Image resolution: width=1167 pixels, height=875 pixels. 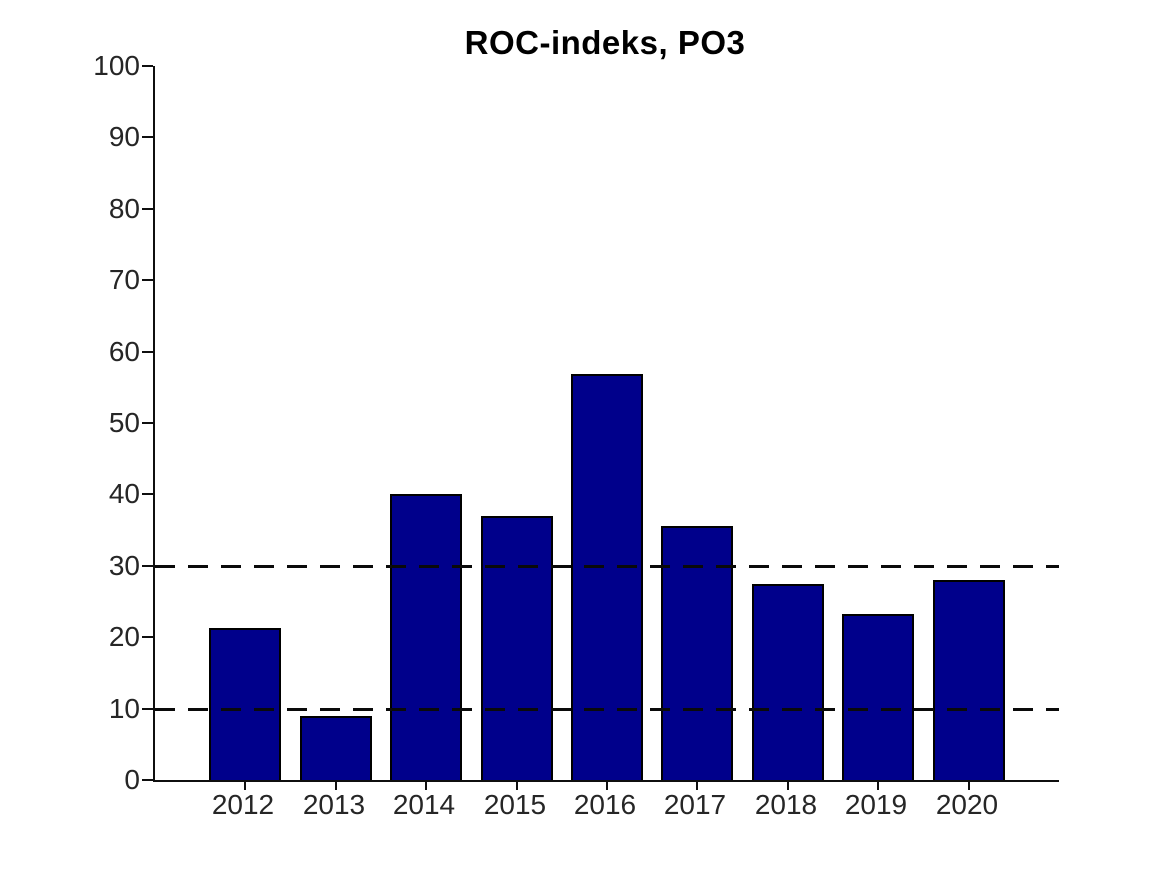 What do you see at coordinates (788, 682) in the screenshot?
I see `bar-2018` at bounding box center [788, 682].